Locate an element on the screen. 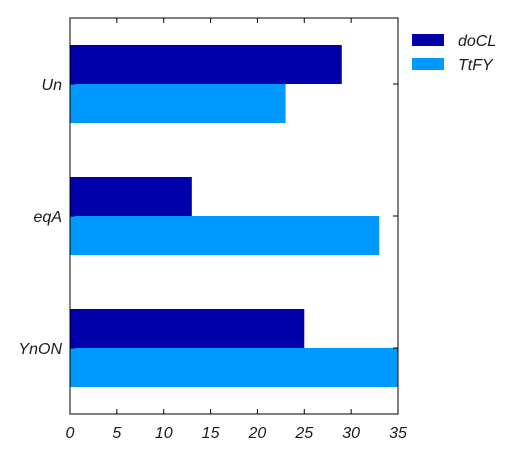 The width and height of the screenshot is (532, 456). bar-doCL-YnON is located at coordinates (187, 328).